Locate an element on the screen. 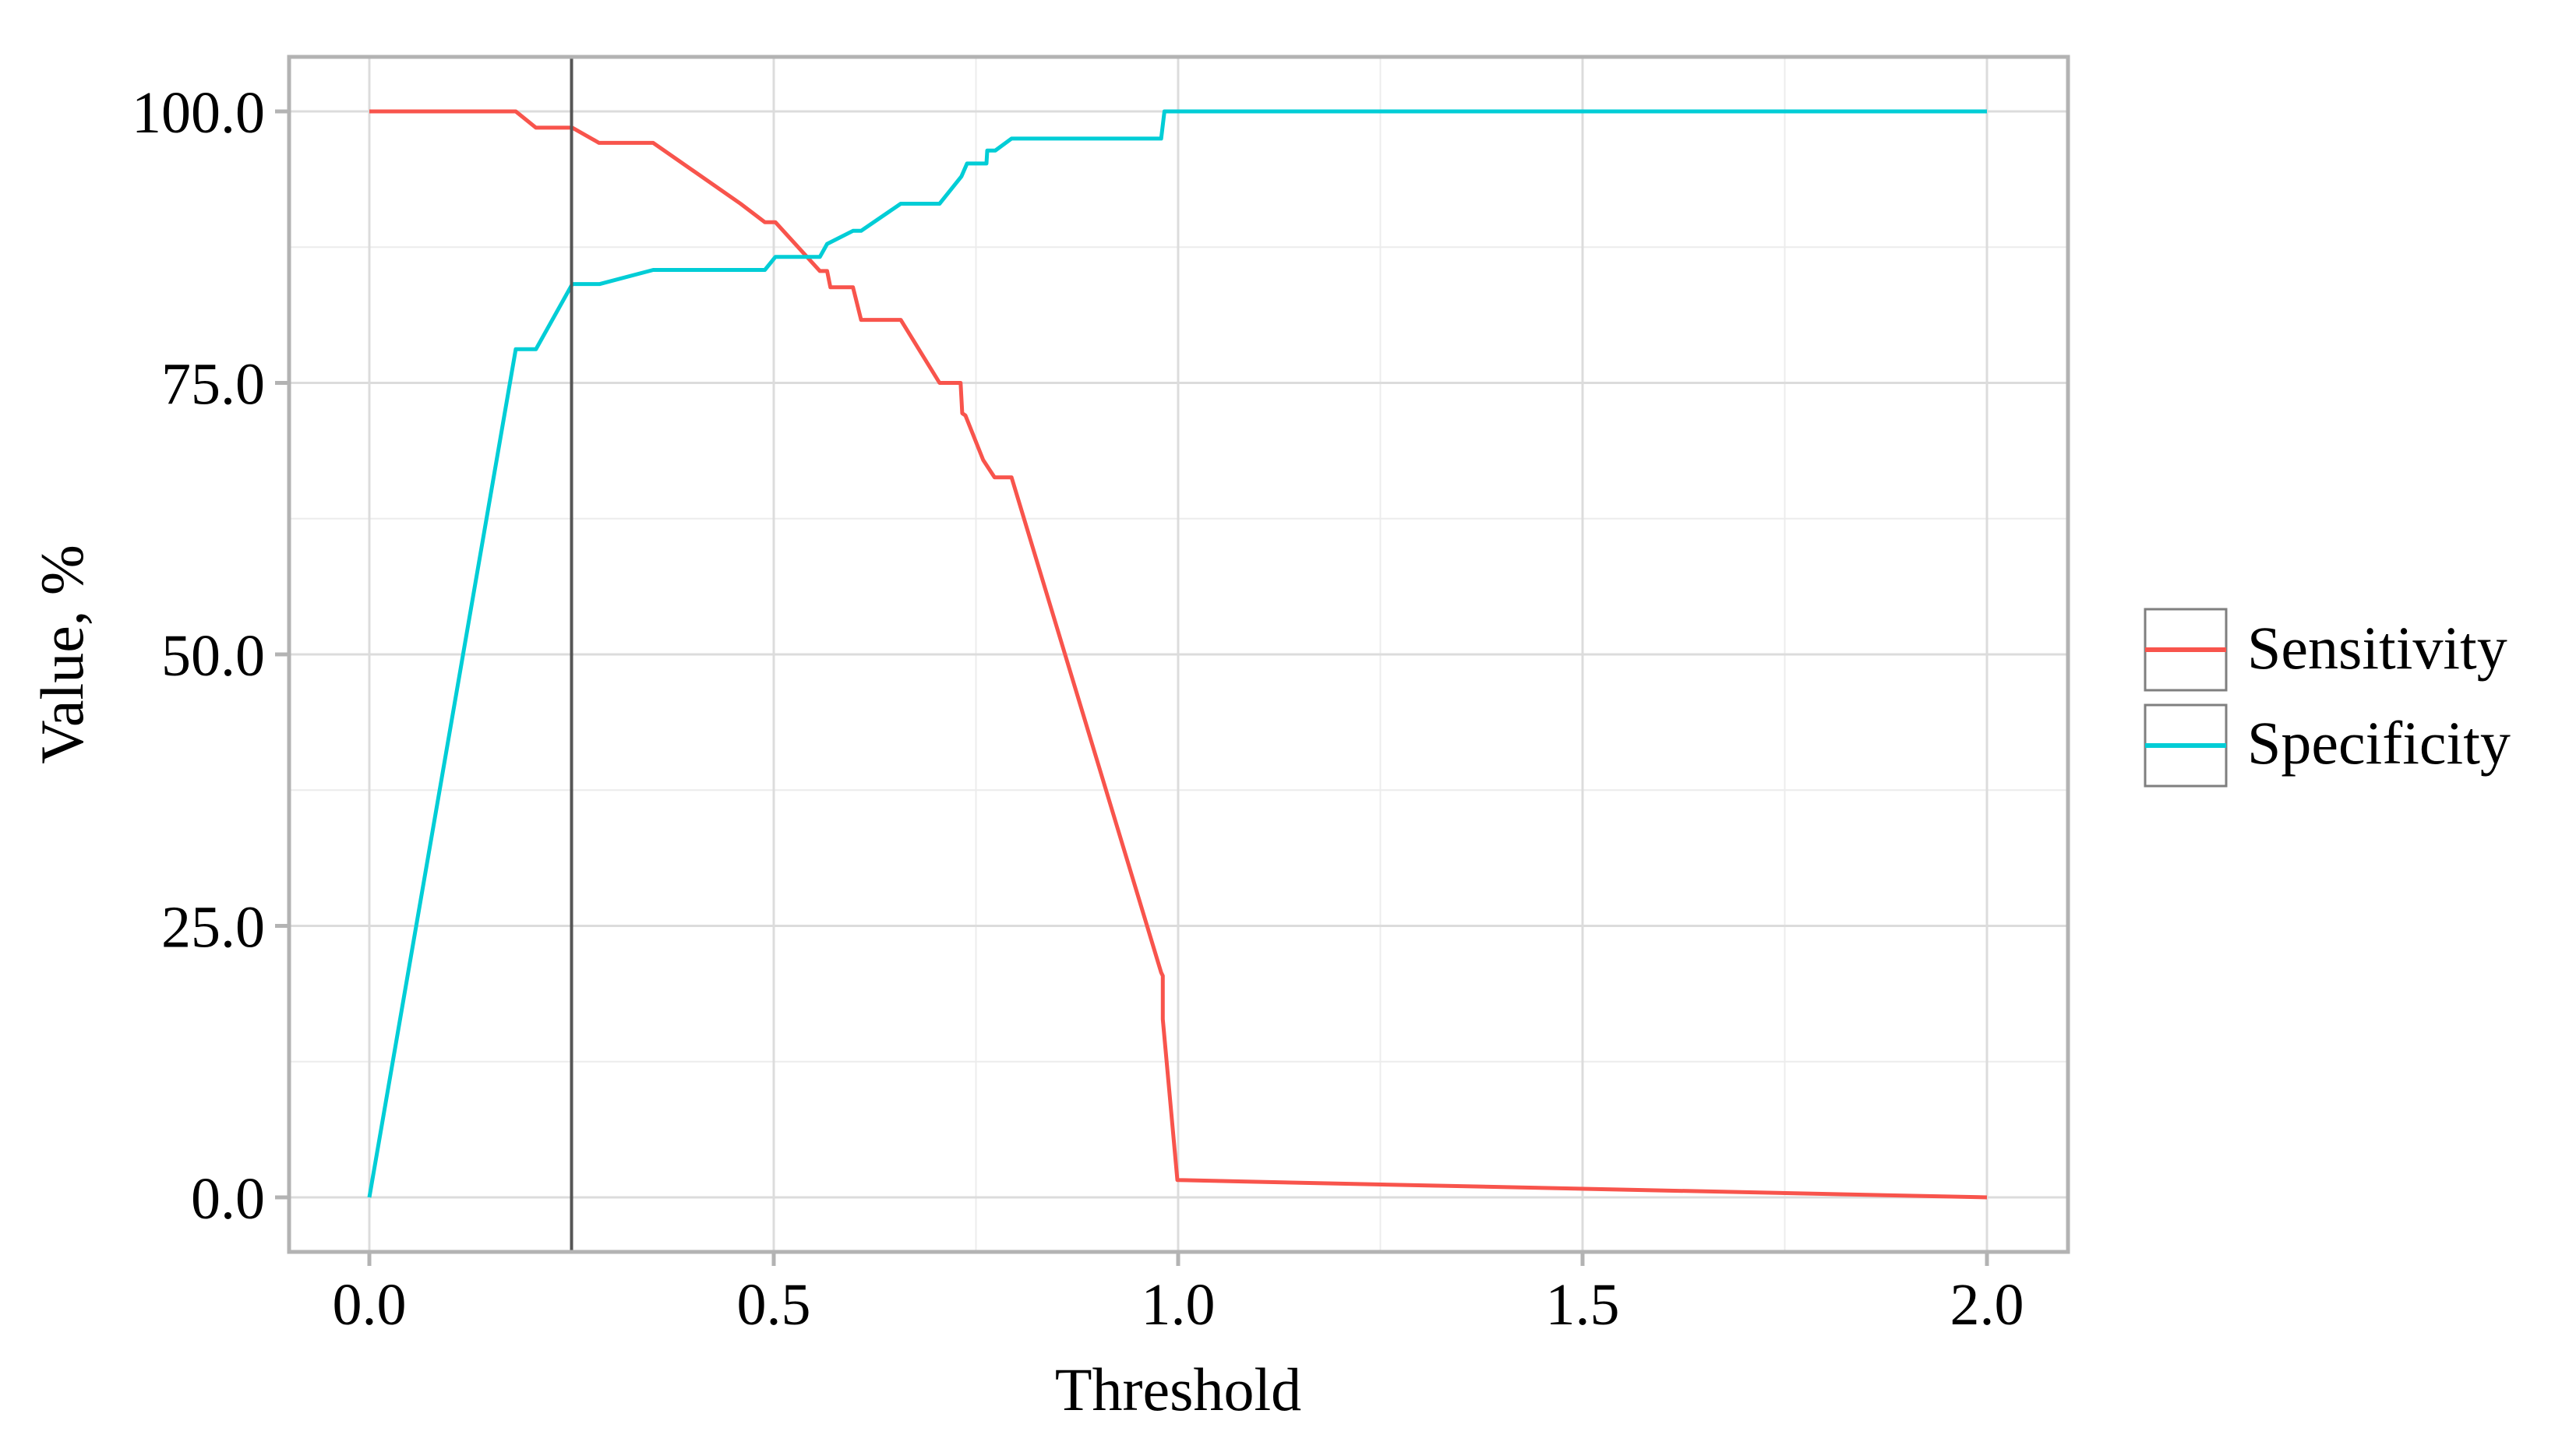 This screenshot has height=1456, width=2562. x-tick-label: 0.0 is located at coordinates (370, 1305).